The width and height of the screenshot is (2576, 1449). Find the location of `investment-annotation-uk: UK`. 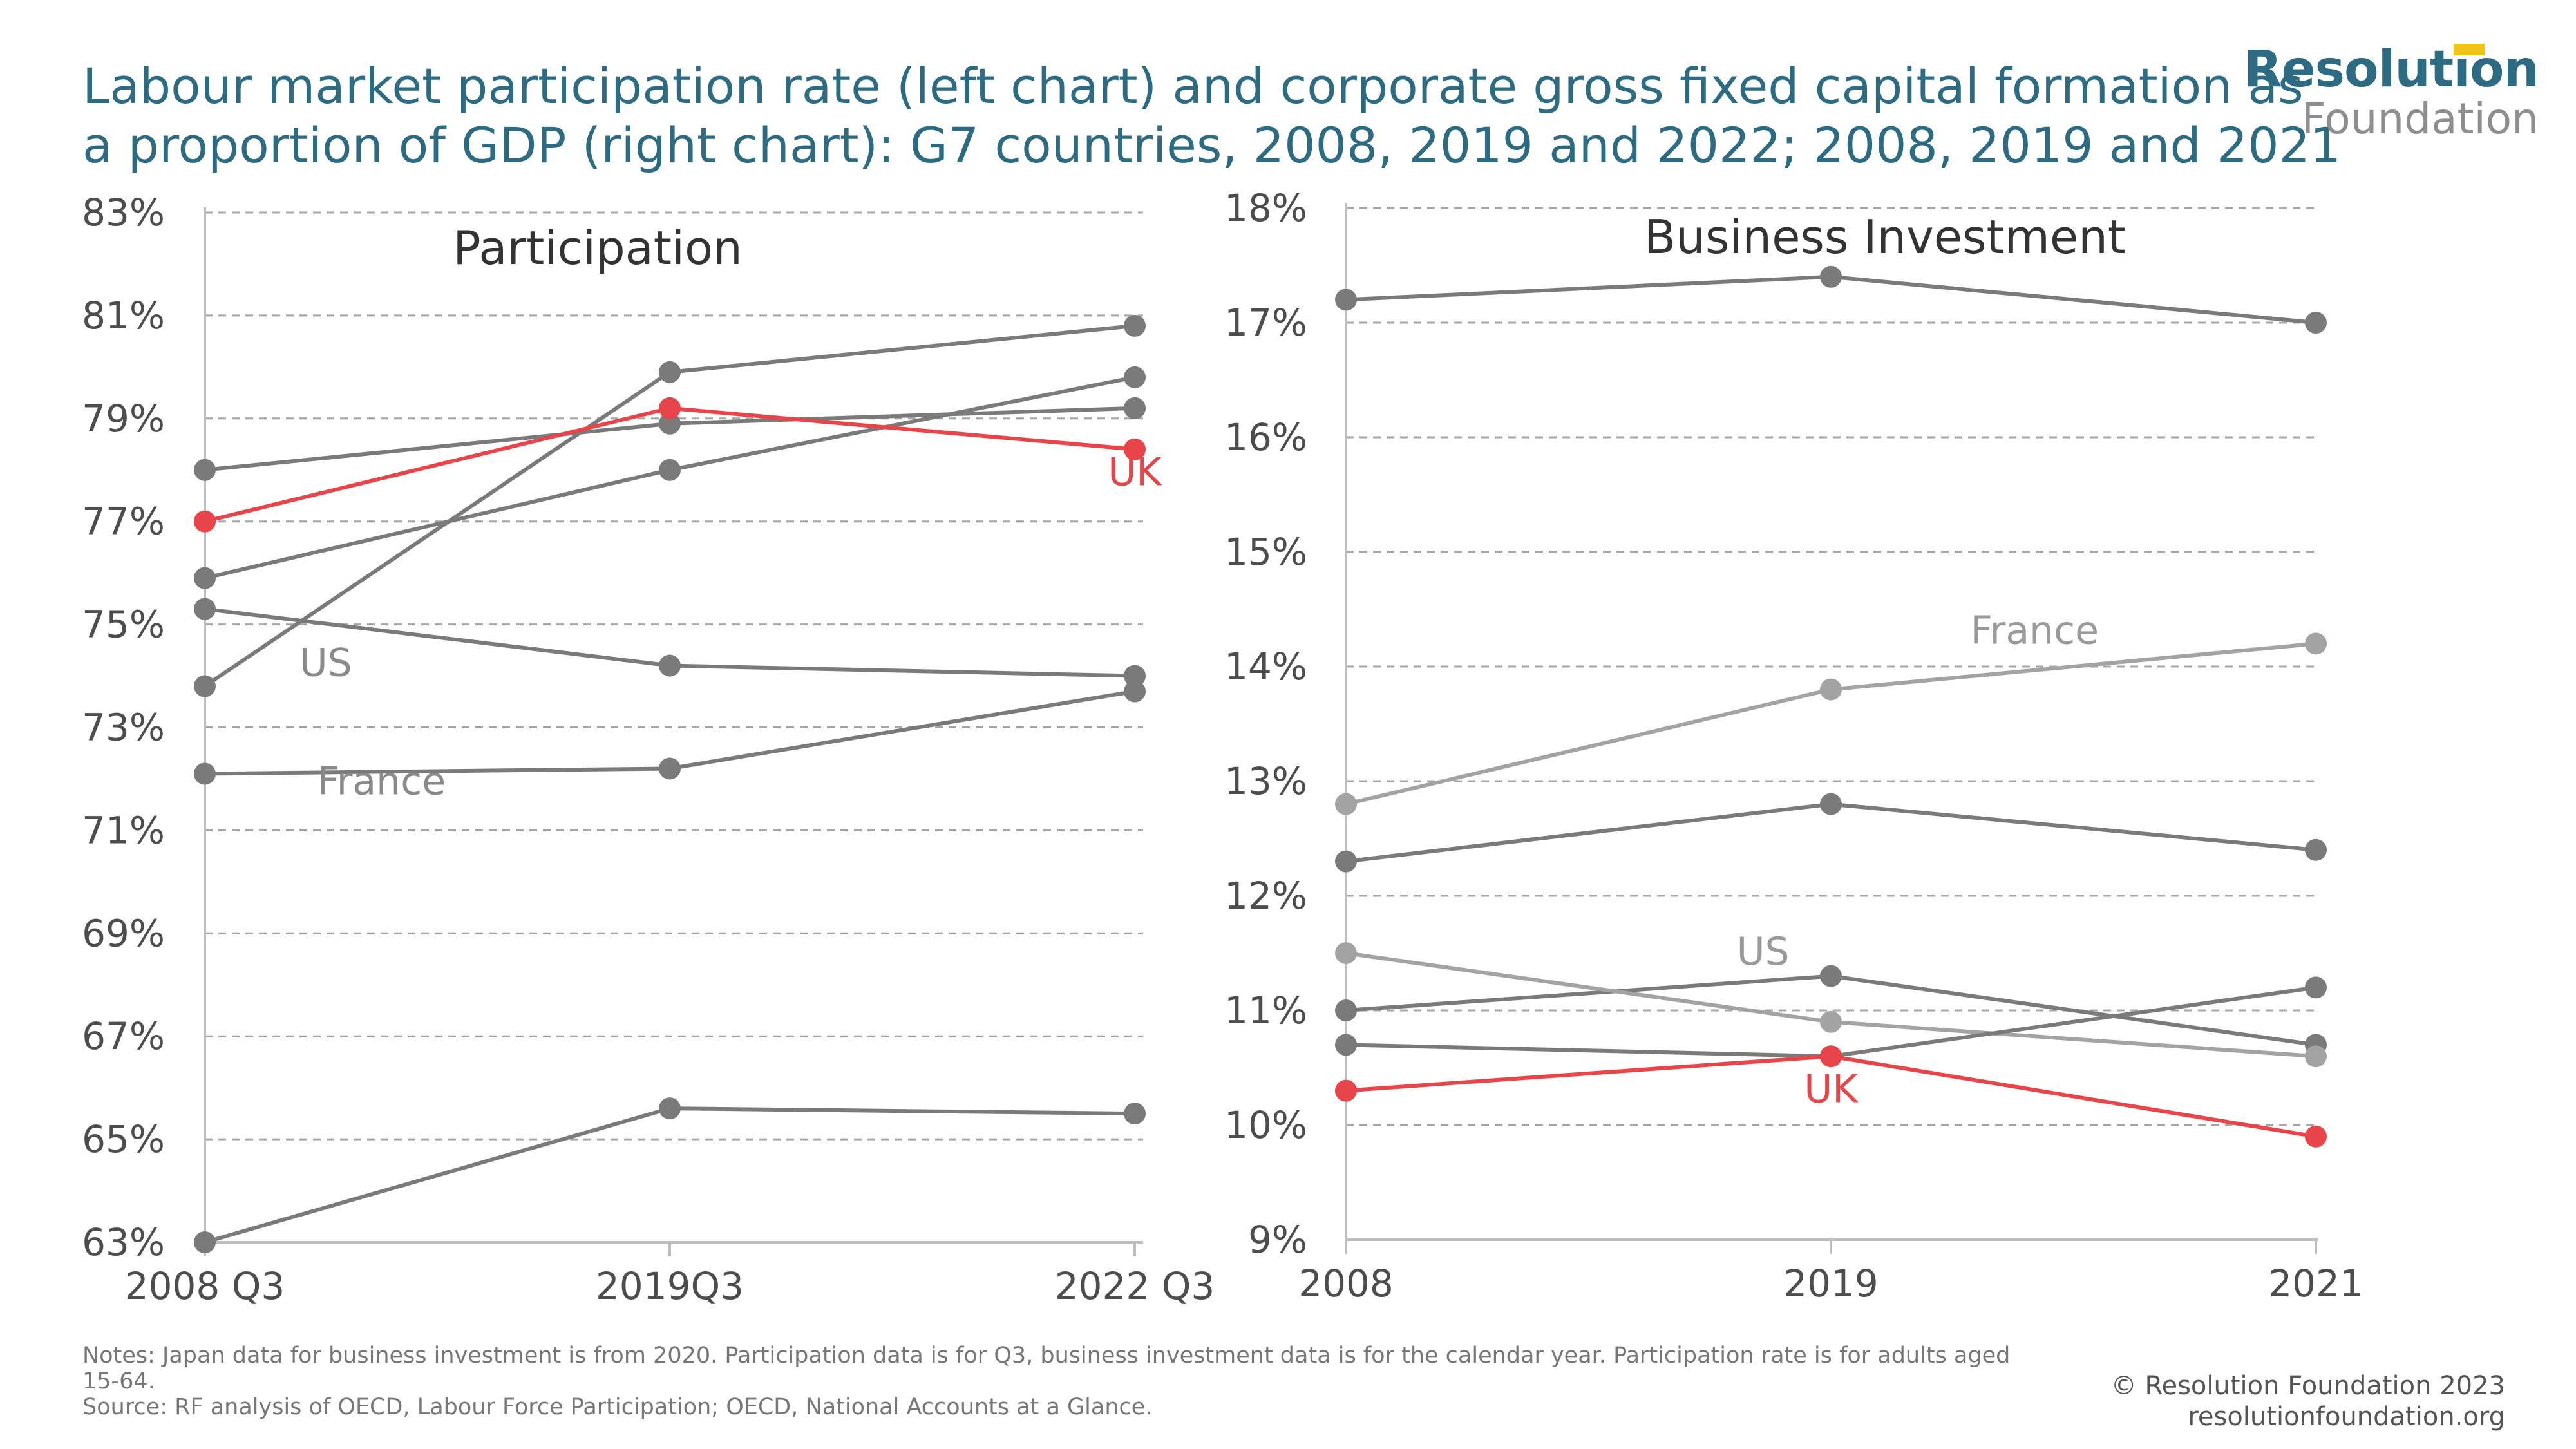

investment-annotation-uk: UK is located at coordinates (1832, 1089).